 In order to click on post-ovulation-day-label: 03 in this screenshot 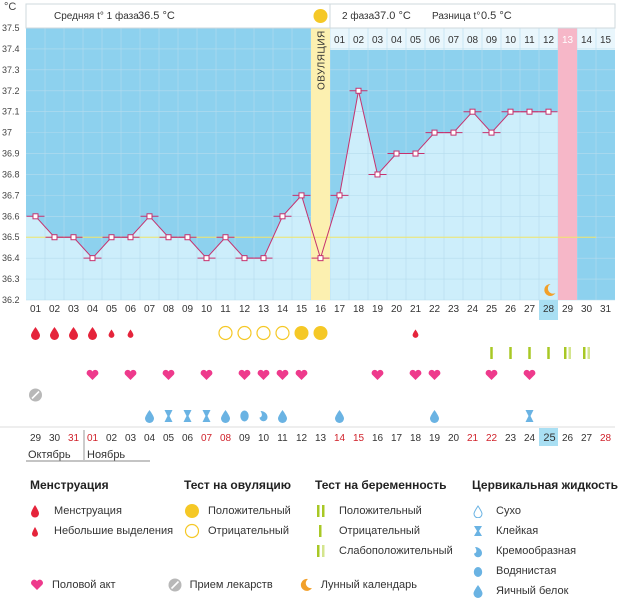, I will do `click(378, 40)`.